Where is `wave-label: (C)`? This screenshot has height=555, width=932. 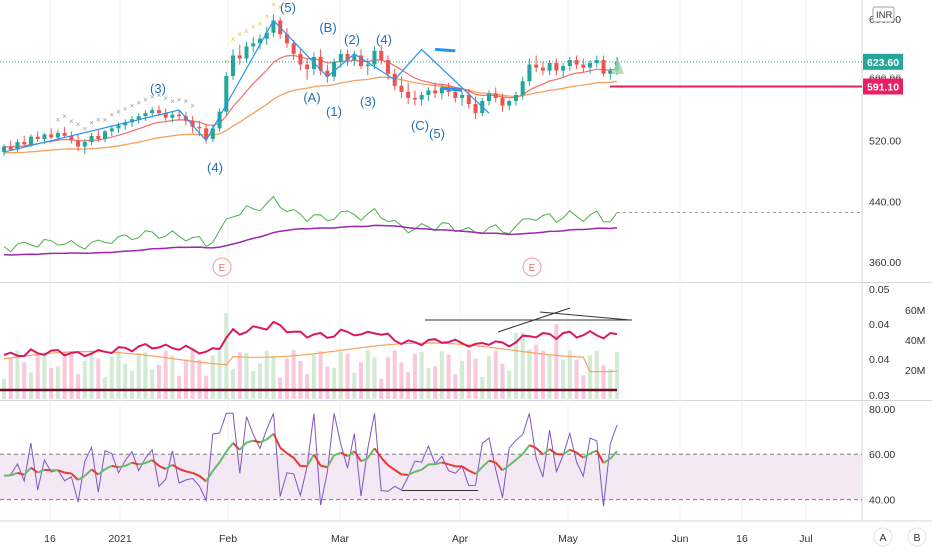 wave-label: (C) is located at coordinates (420, 125).